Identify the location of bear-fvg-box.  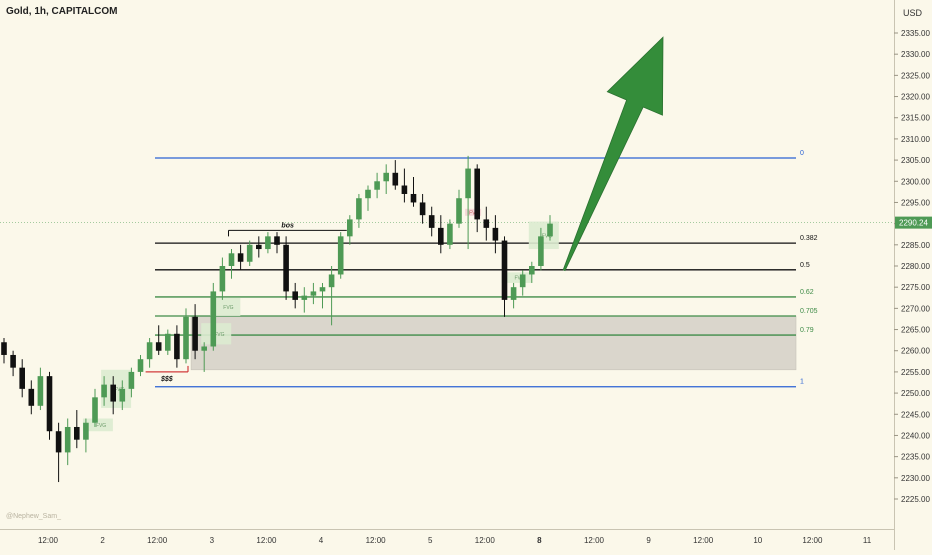
(473, 212).